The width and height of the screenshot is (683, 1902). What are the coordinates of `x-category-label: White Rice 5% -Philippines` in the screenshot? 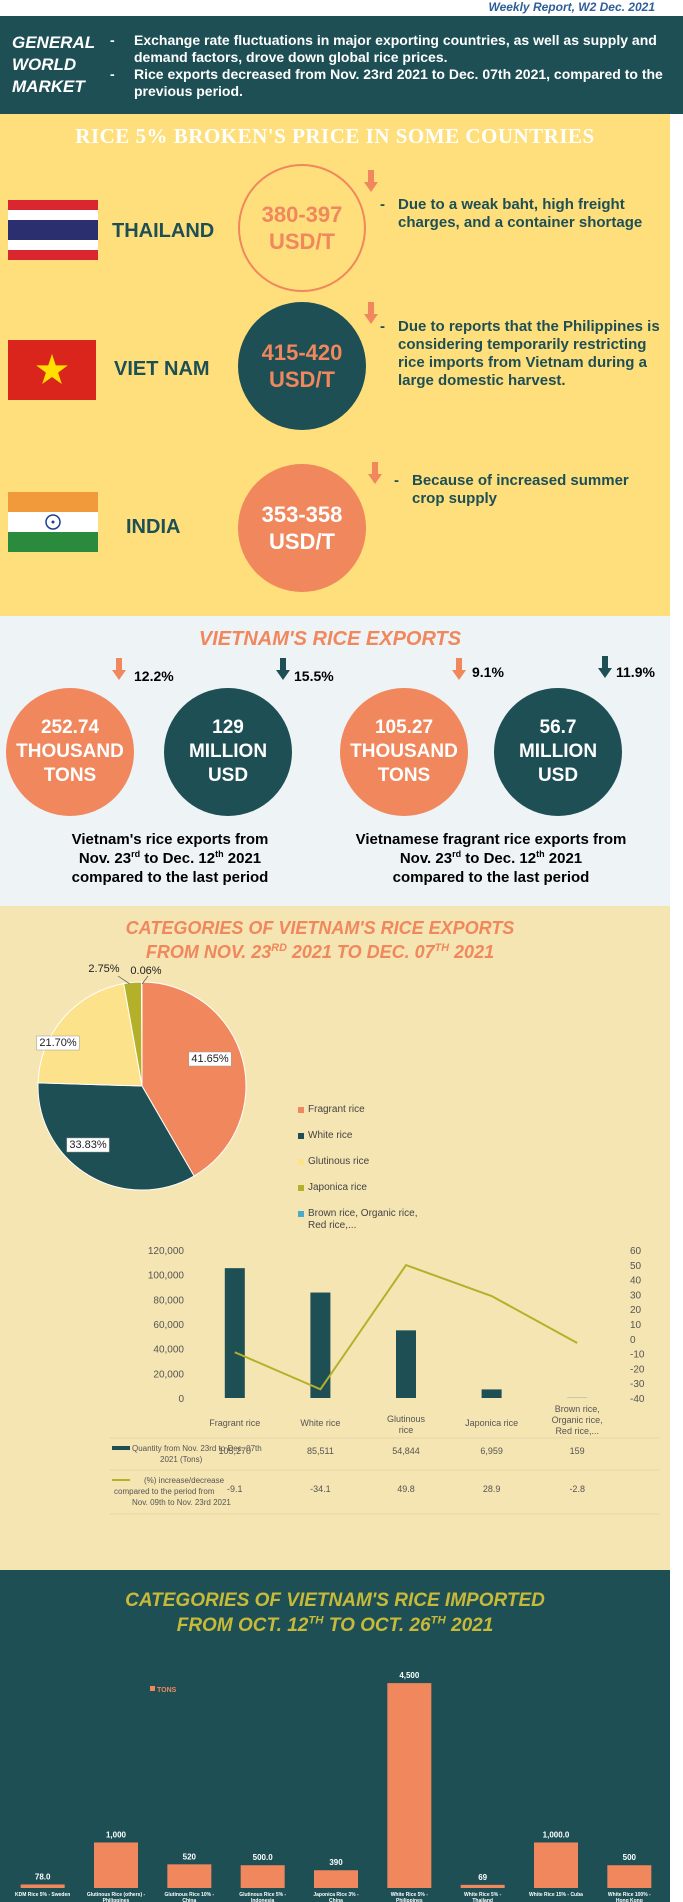 It's located at (410, 1897).